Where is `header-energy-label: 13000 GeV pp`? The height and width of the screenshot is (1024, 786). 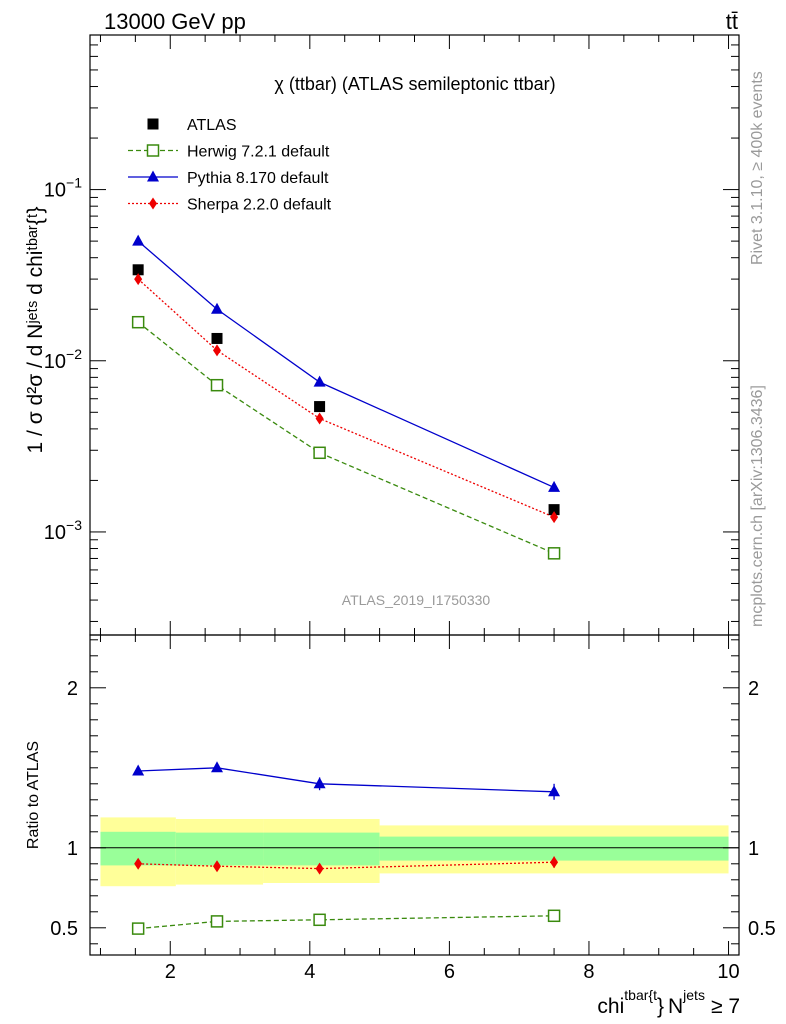
header-energy-label: 13000 GeV pp is located at coordinates (175, 21).